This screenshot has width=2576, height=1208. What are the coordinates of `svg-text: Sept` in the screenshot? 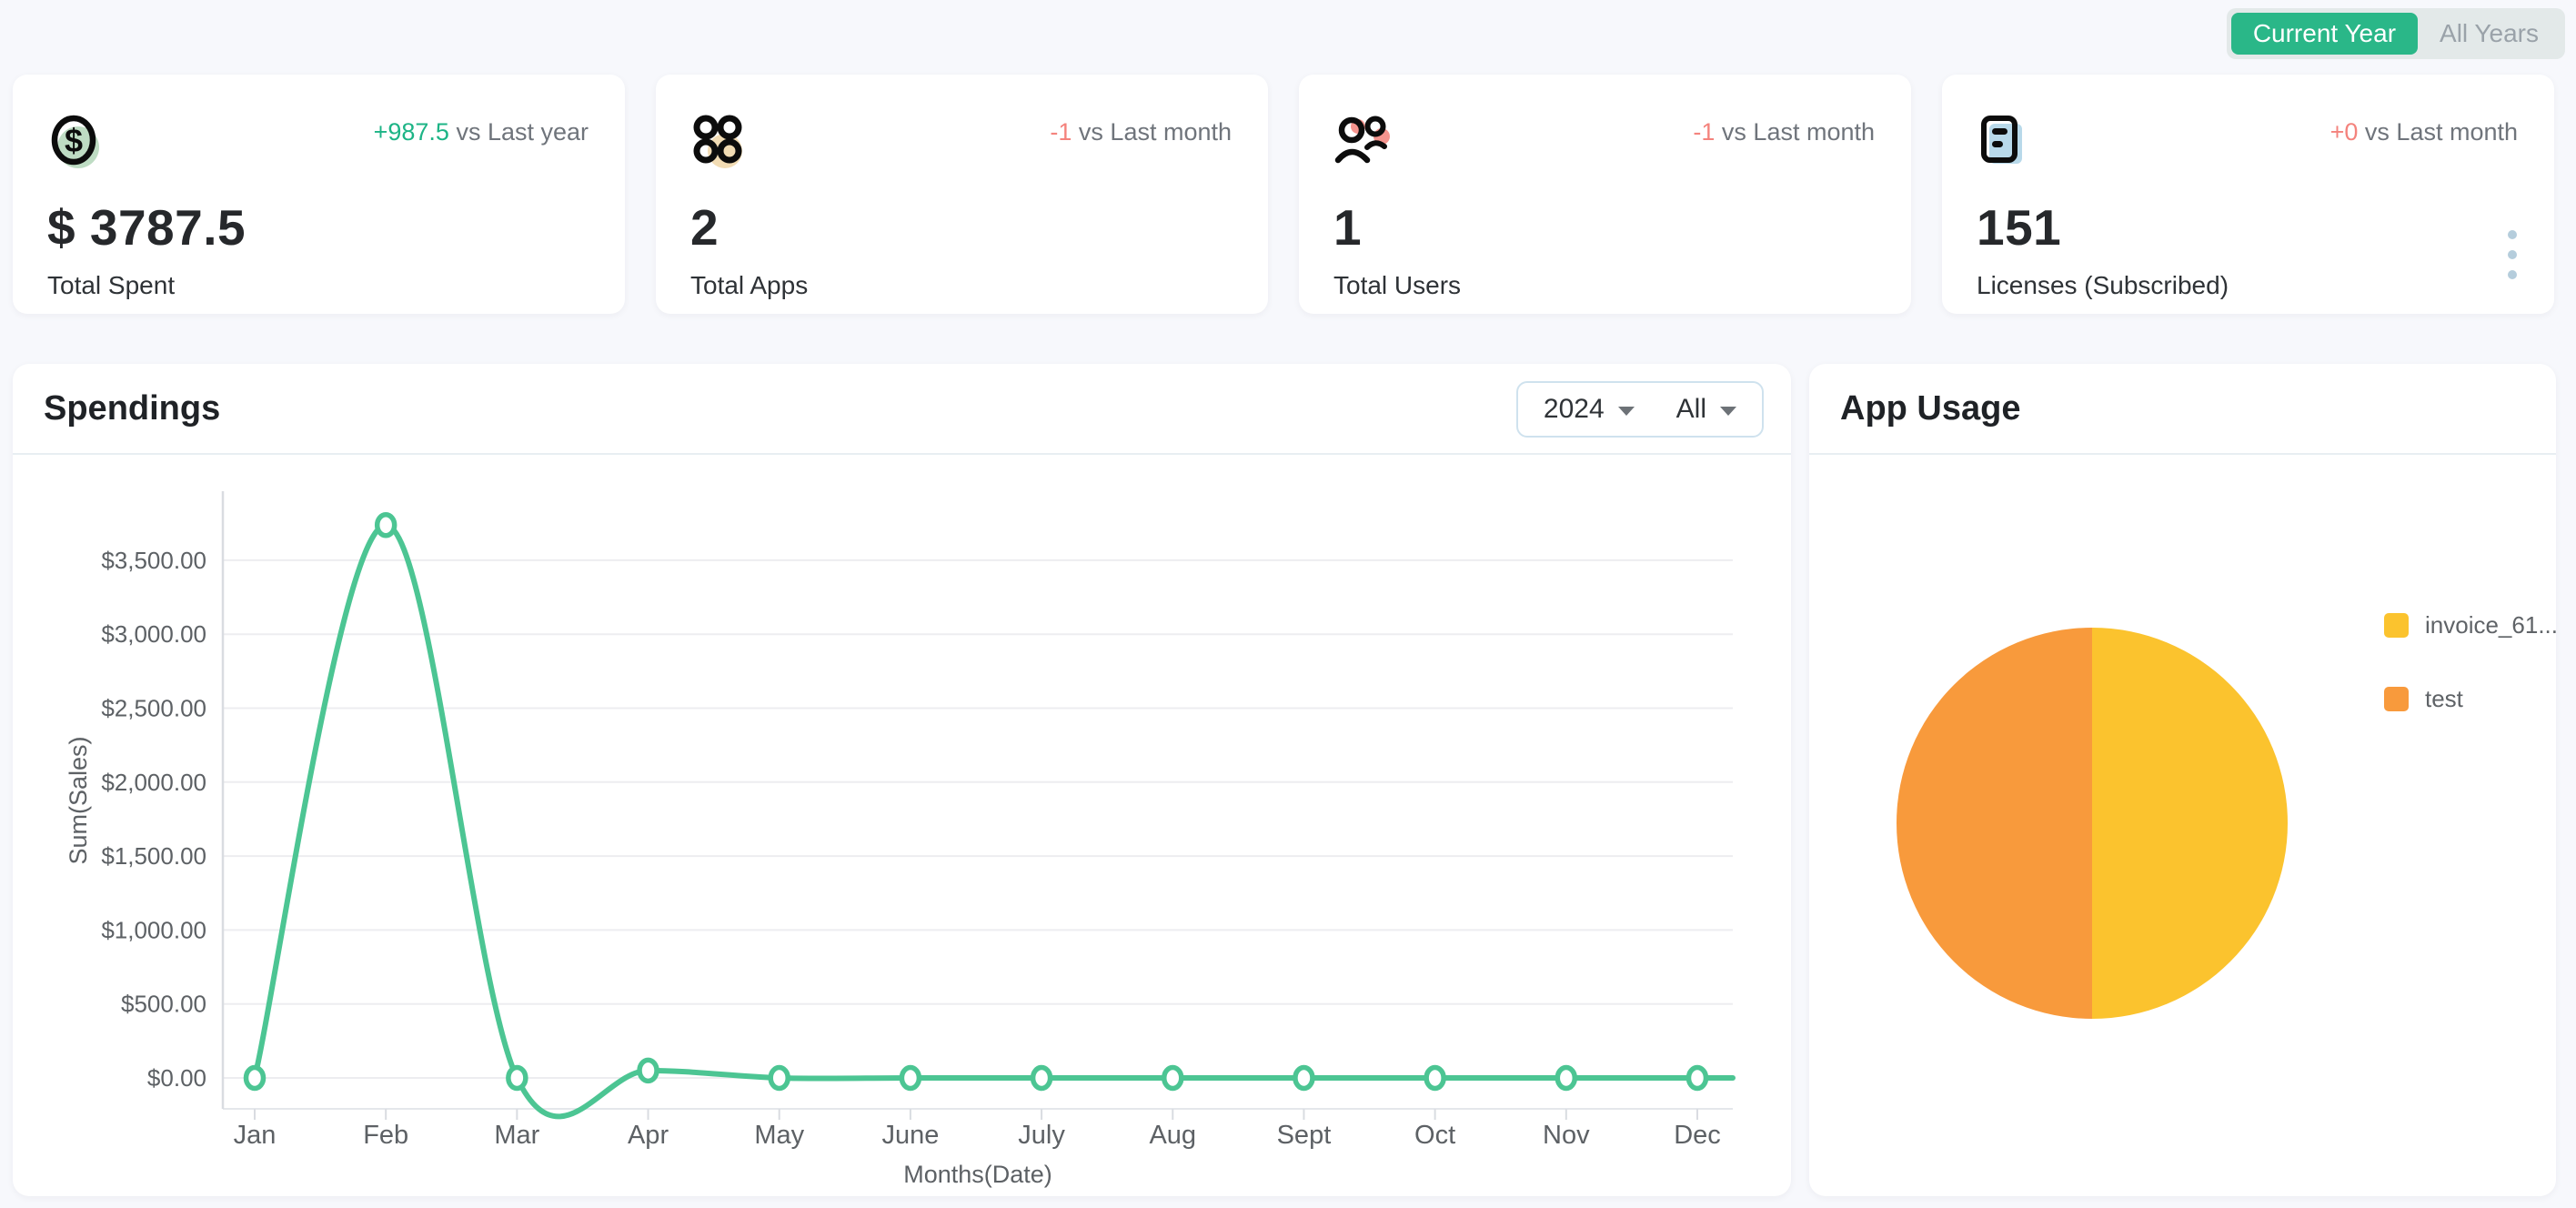 It's located at (1304, 1135).